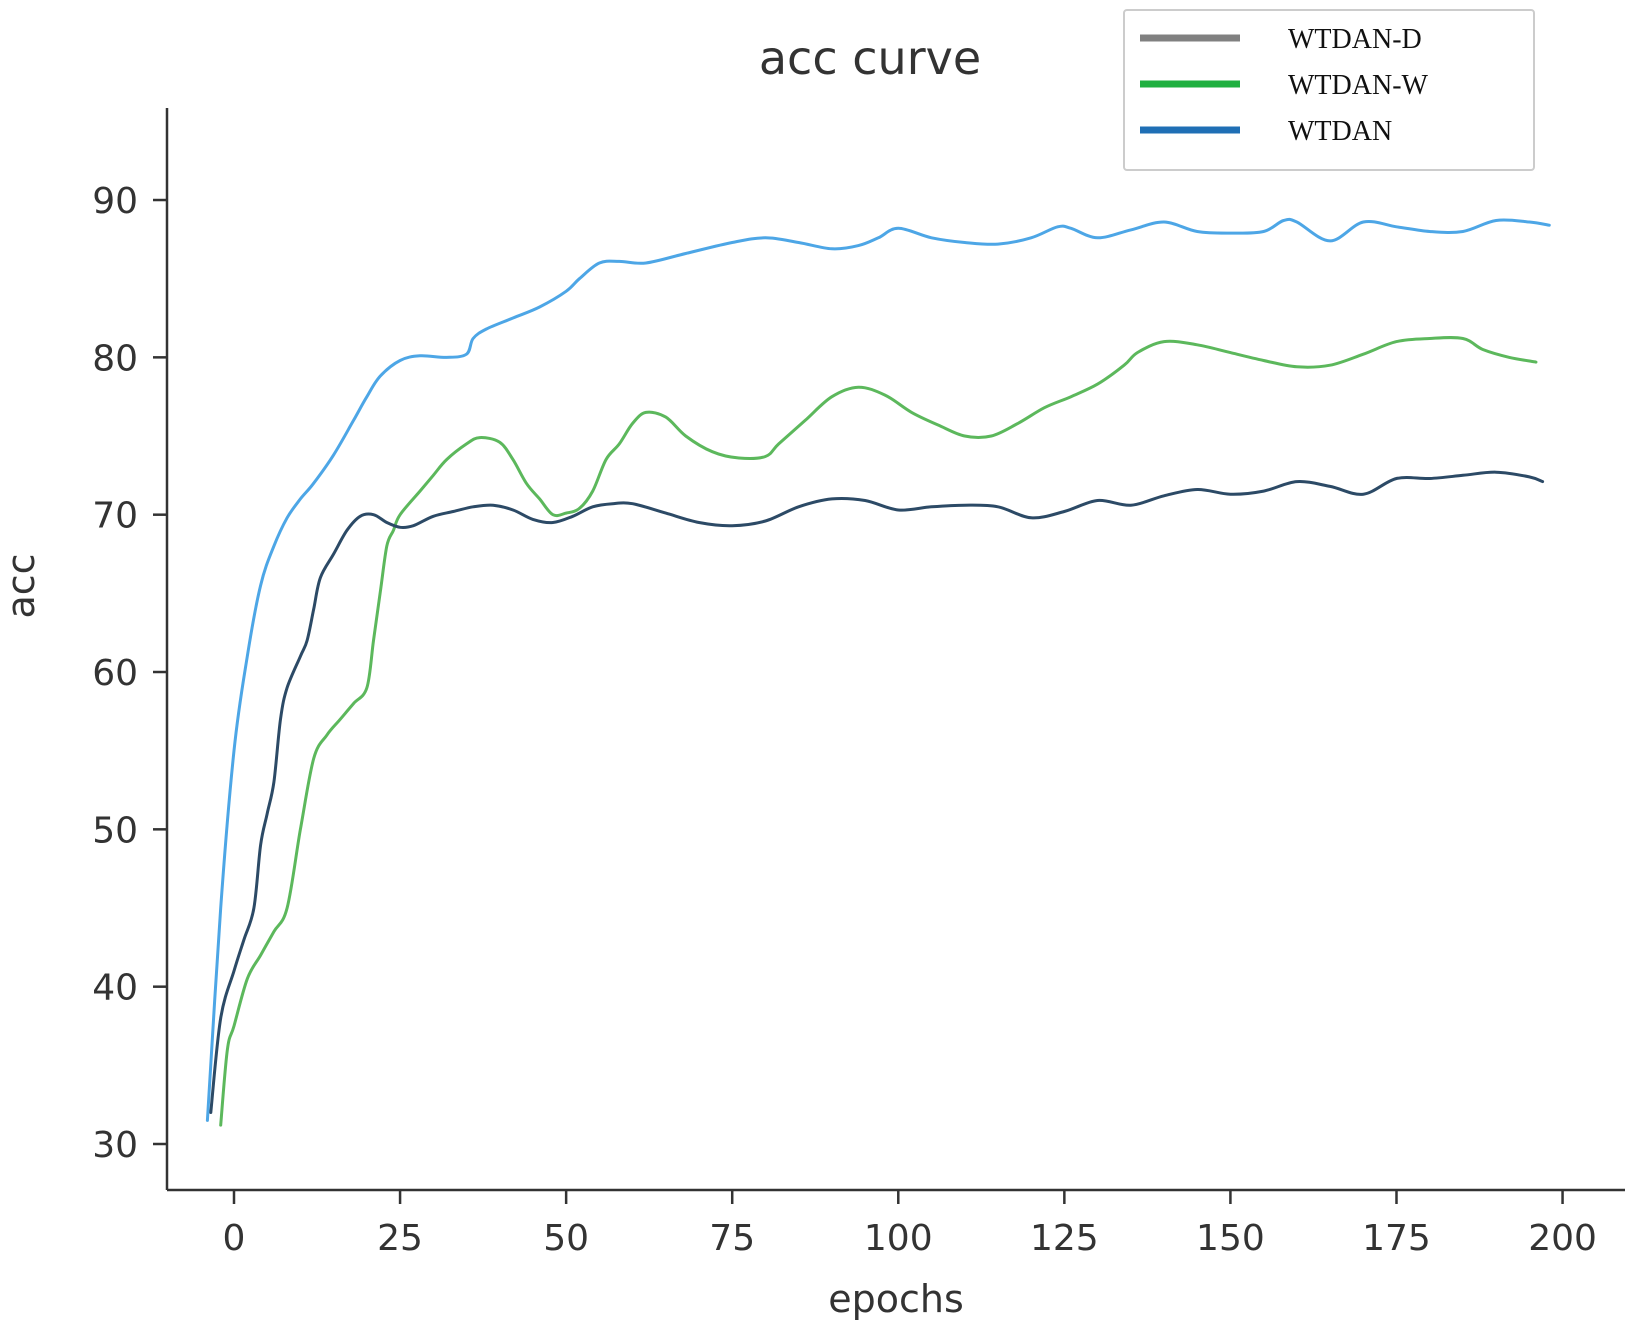 The image size is (1635, 1328). Describe the element at coordinates (115, 988) in the screenshot. I see `y-tick-label: 40` at that location.